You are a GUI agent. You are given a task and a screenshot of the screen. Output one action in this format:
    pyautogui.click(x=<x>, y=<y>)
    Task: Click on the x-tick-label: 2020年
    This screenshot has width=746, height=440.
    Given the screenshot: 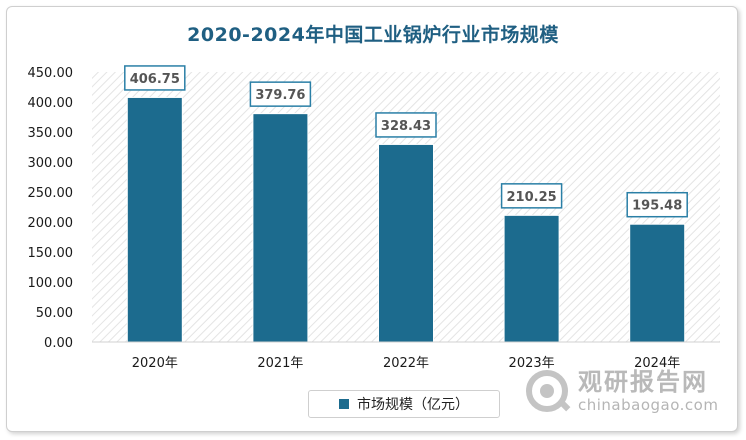 What is the action you would take?
    pyautogui.click(x=155, y=363)
    